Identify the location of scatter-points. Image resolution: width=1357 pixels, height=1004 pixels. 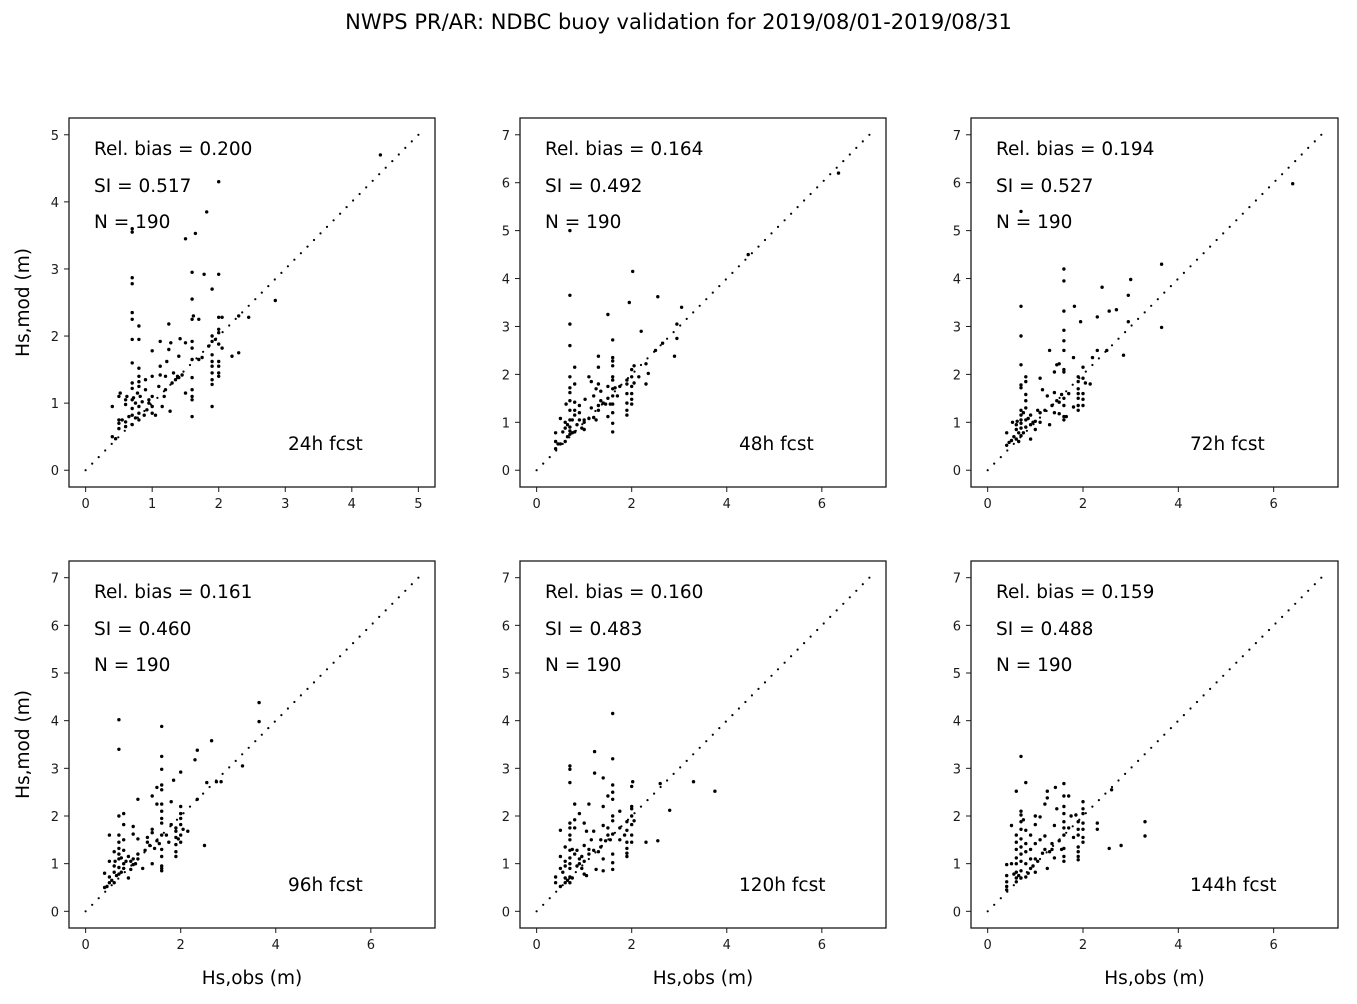
(1076, 823).